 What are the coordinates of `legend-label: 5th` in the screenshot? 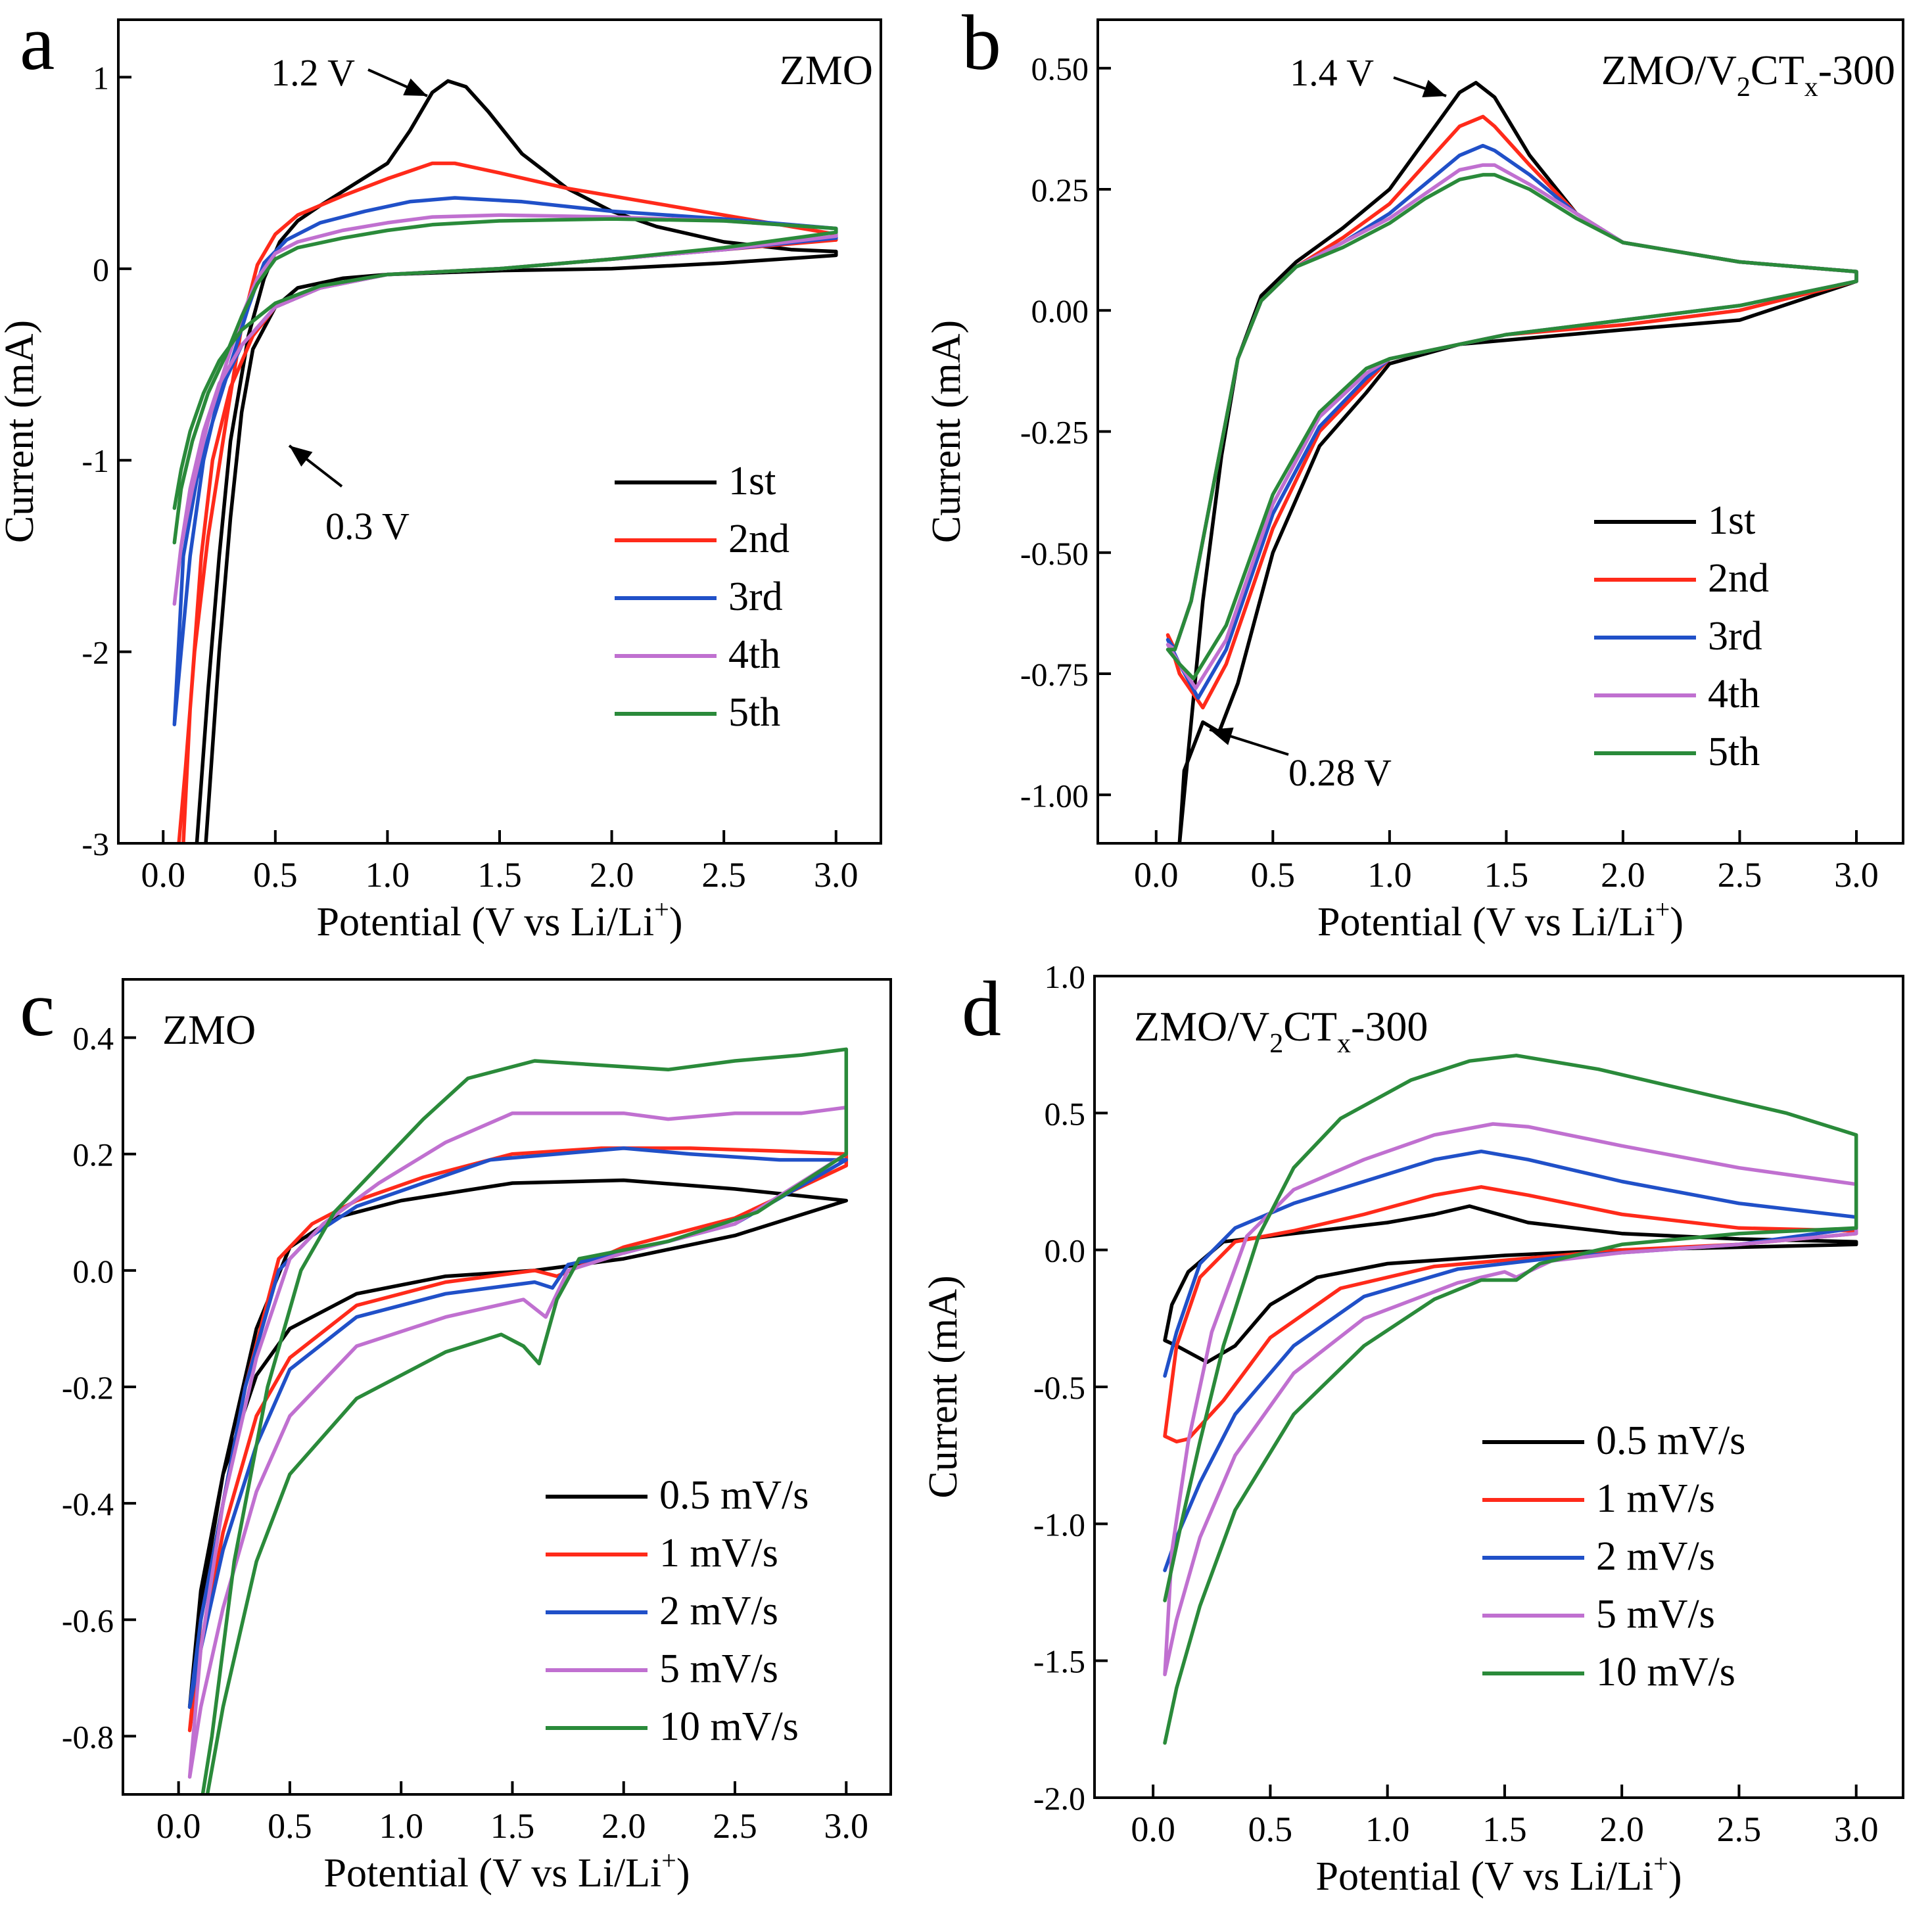 It's located at (754, 712).